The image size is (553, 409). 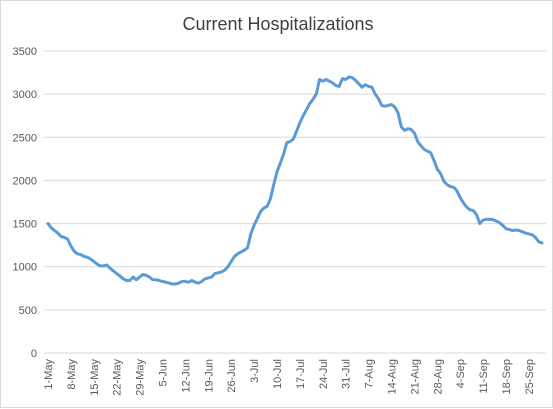 I want to click on y-tick-label: 2000, so click(x=25, y=181).